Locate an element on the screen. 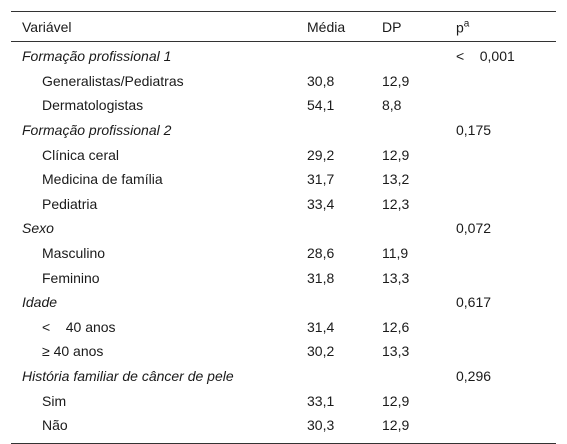 Image resolution: width=567 pixels, height=444 pixels. item-label: Medicina de família is located at coordinates (102, 179).